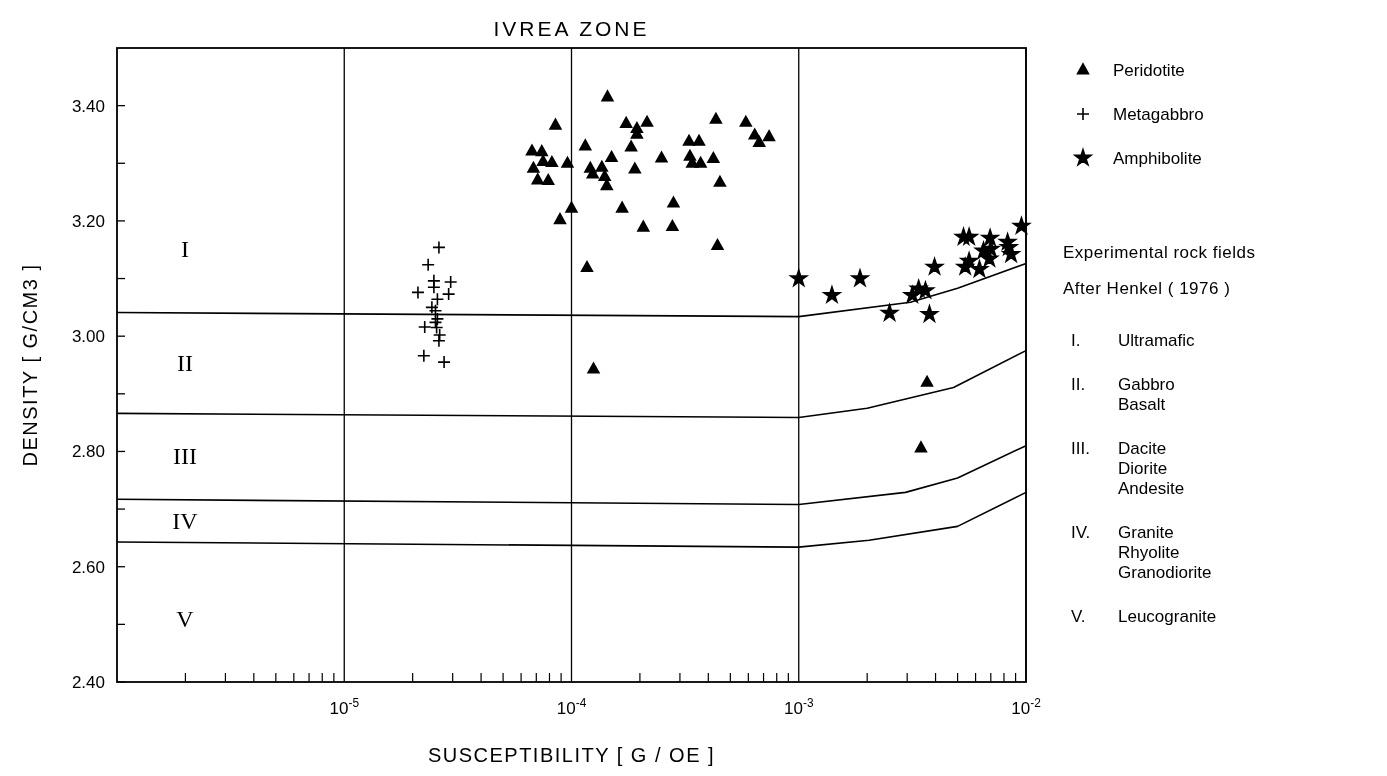 This screenshot has width=1387, height=776. I want to click on x-tick-label: 10$^{-5}$, so click(344, 707).